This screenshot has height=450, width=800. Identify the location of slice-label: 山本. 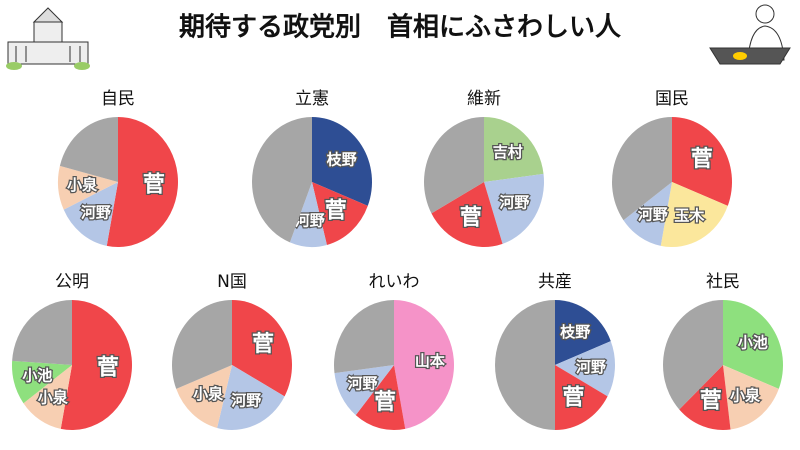
(430, 361).